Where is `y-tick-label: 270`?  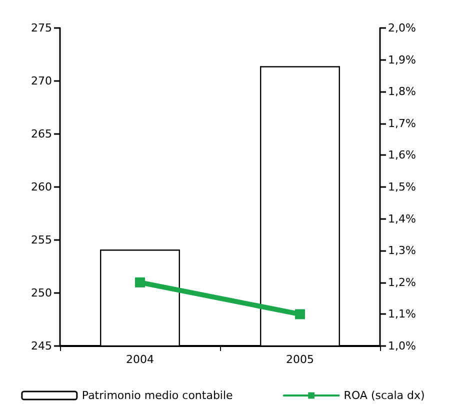 y-tick-label: 270 is located at coordinates (41, 81).